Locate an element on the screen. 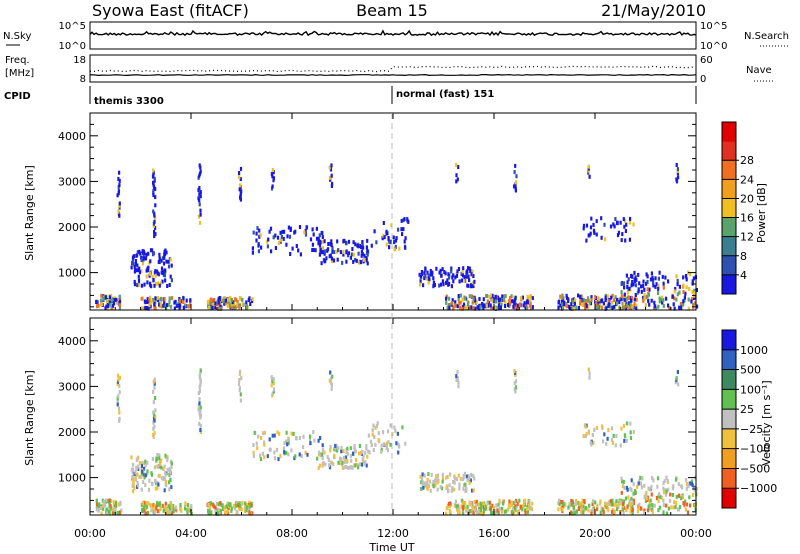 The height and width of the screenshot is (554, 800). x-tick-label: 08:00 is located at coordinates (292, 533).